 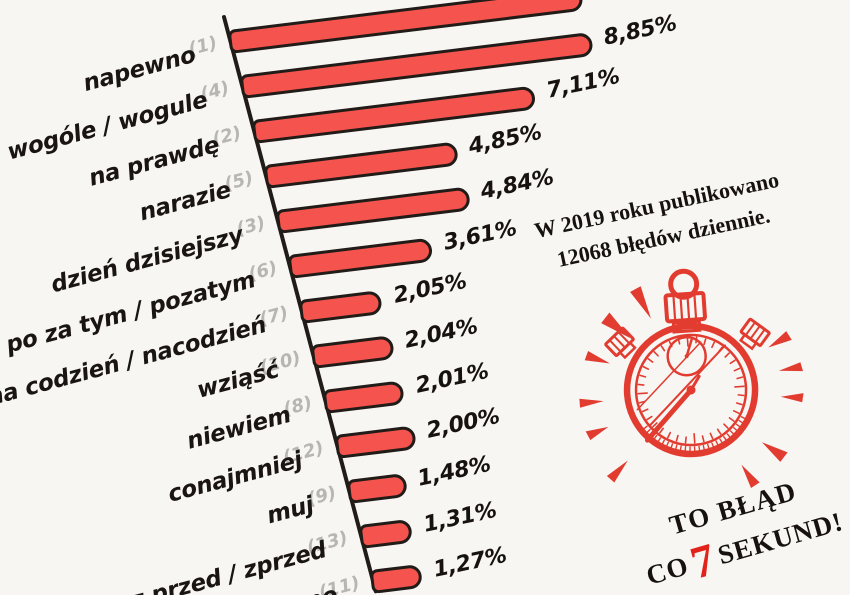 What do you see at coordinates (640, 30) in the screenshot?
I see `value-label: 8,85%` at bounding box center [640, 30].